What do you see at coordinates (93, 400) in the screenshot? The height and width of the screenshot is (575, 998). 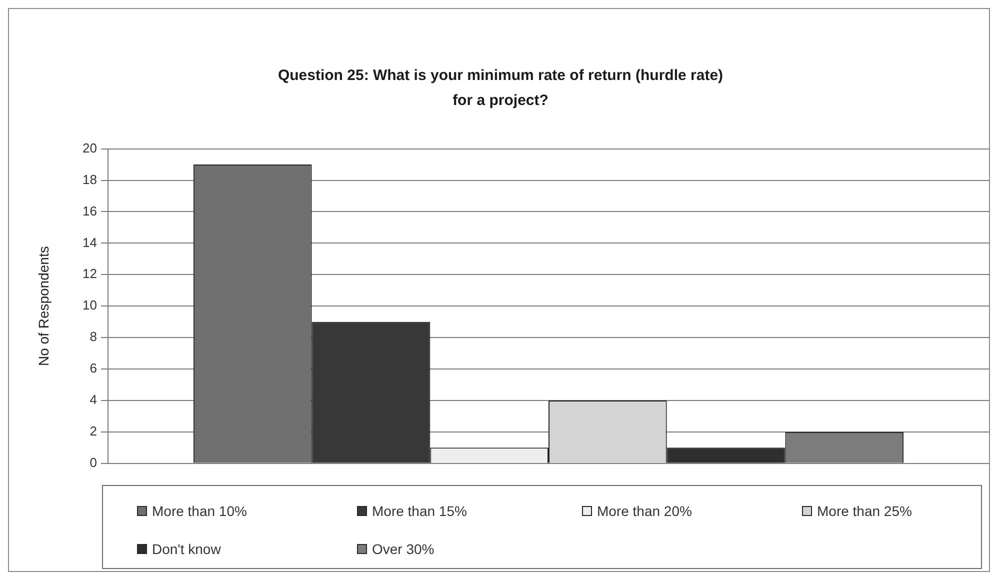 I see `y-tick-label: 4` at bounding box center [93, 400].